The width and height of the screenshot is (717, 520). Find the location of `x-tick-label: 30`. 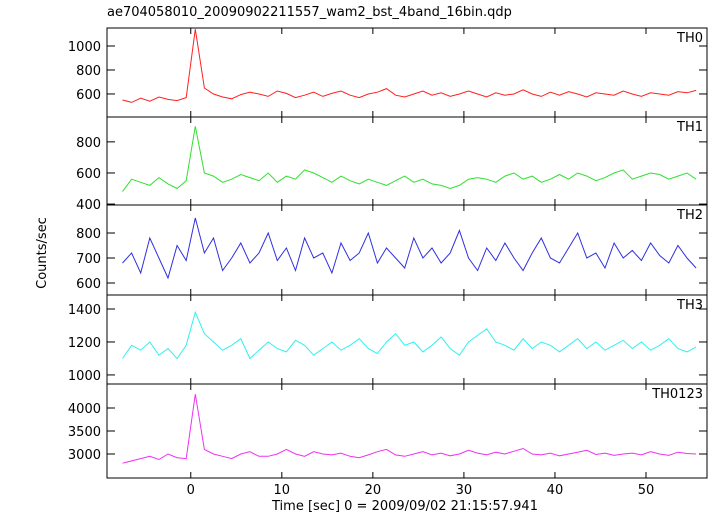

x-tick-label: 30 is located at coordinates (464, 490).